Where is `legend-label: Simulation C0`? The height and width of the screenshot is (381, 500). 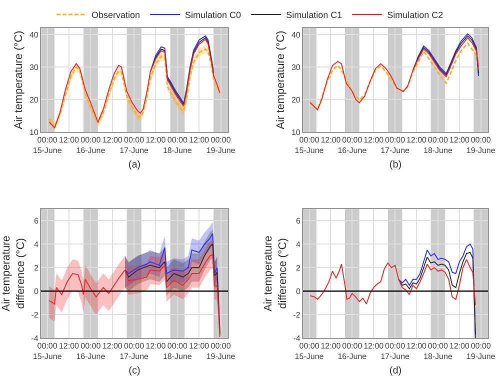 legend-label: Simulation C0 is located at coordinates (213, 15).